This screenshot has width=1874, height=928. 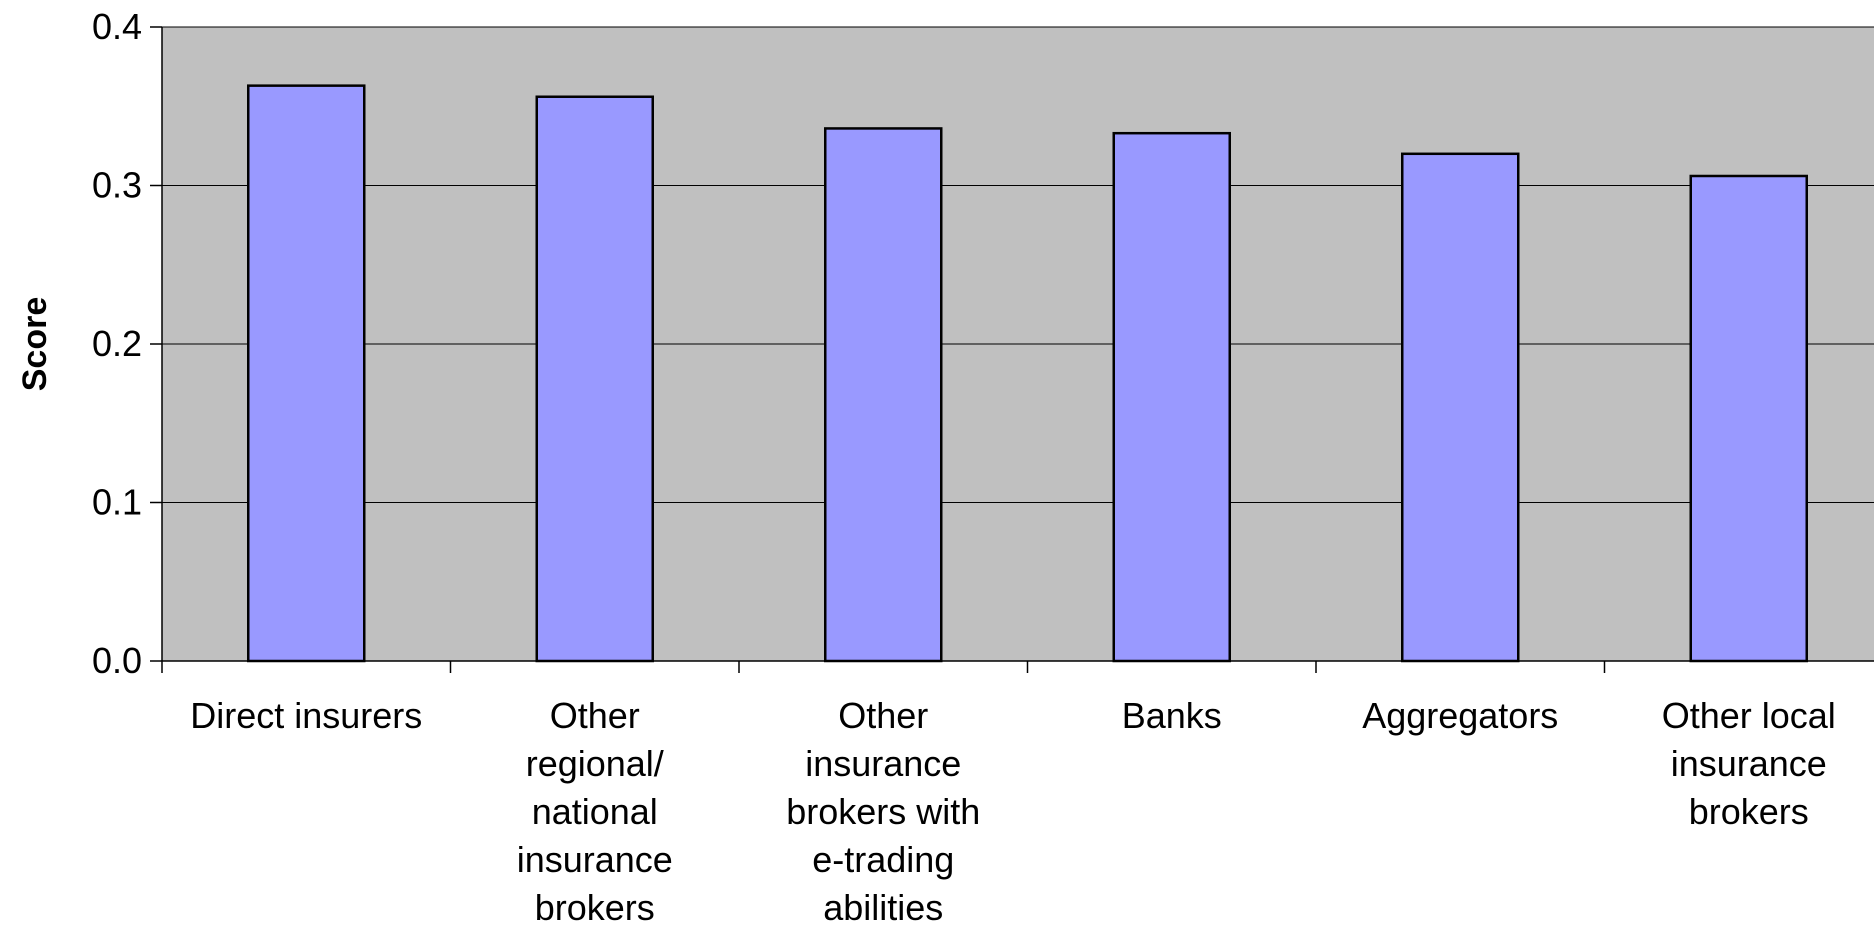 I want to click on x-tick-label-line: e-trading, so click(x=883, y=859).